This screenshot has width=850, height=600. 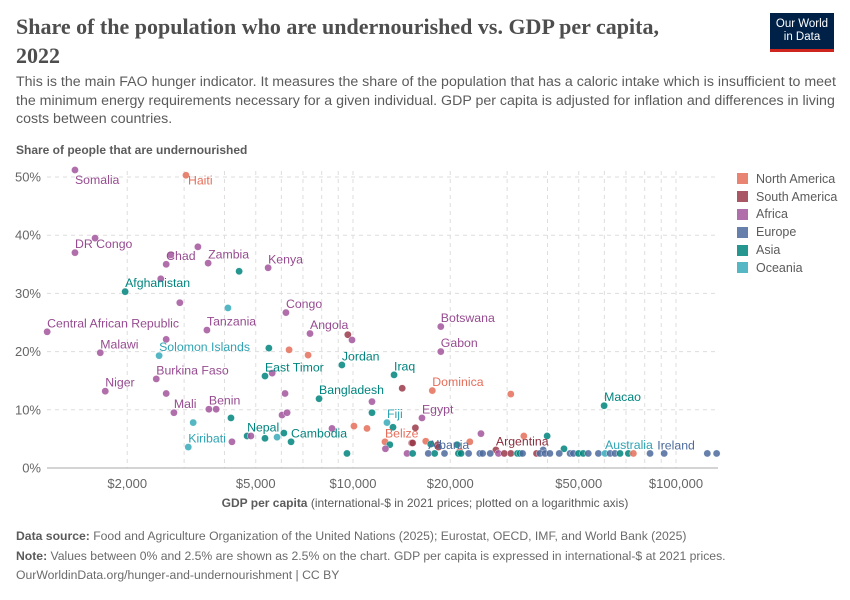 I want to click on legend-item: North America, so click(x=787, y=179).